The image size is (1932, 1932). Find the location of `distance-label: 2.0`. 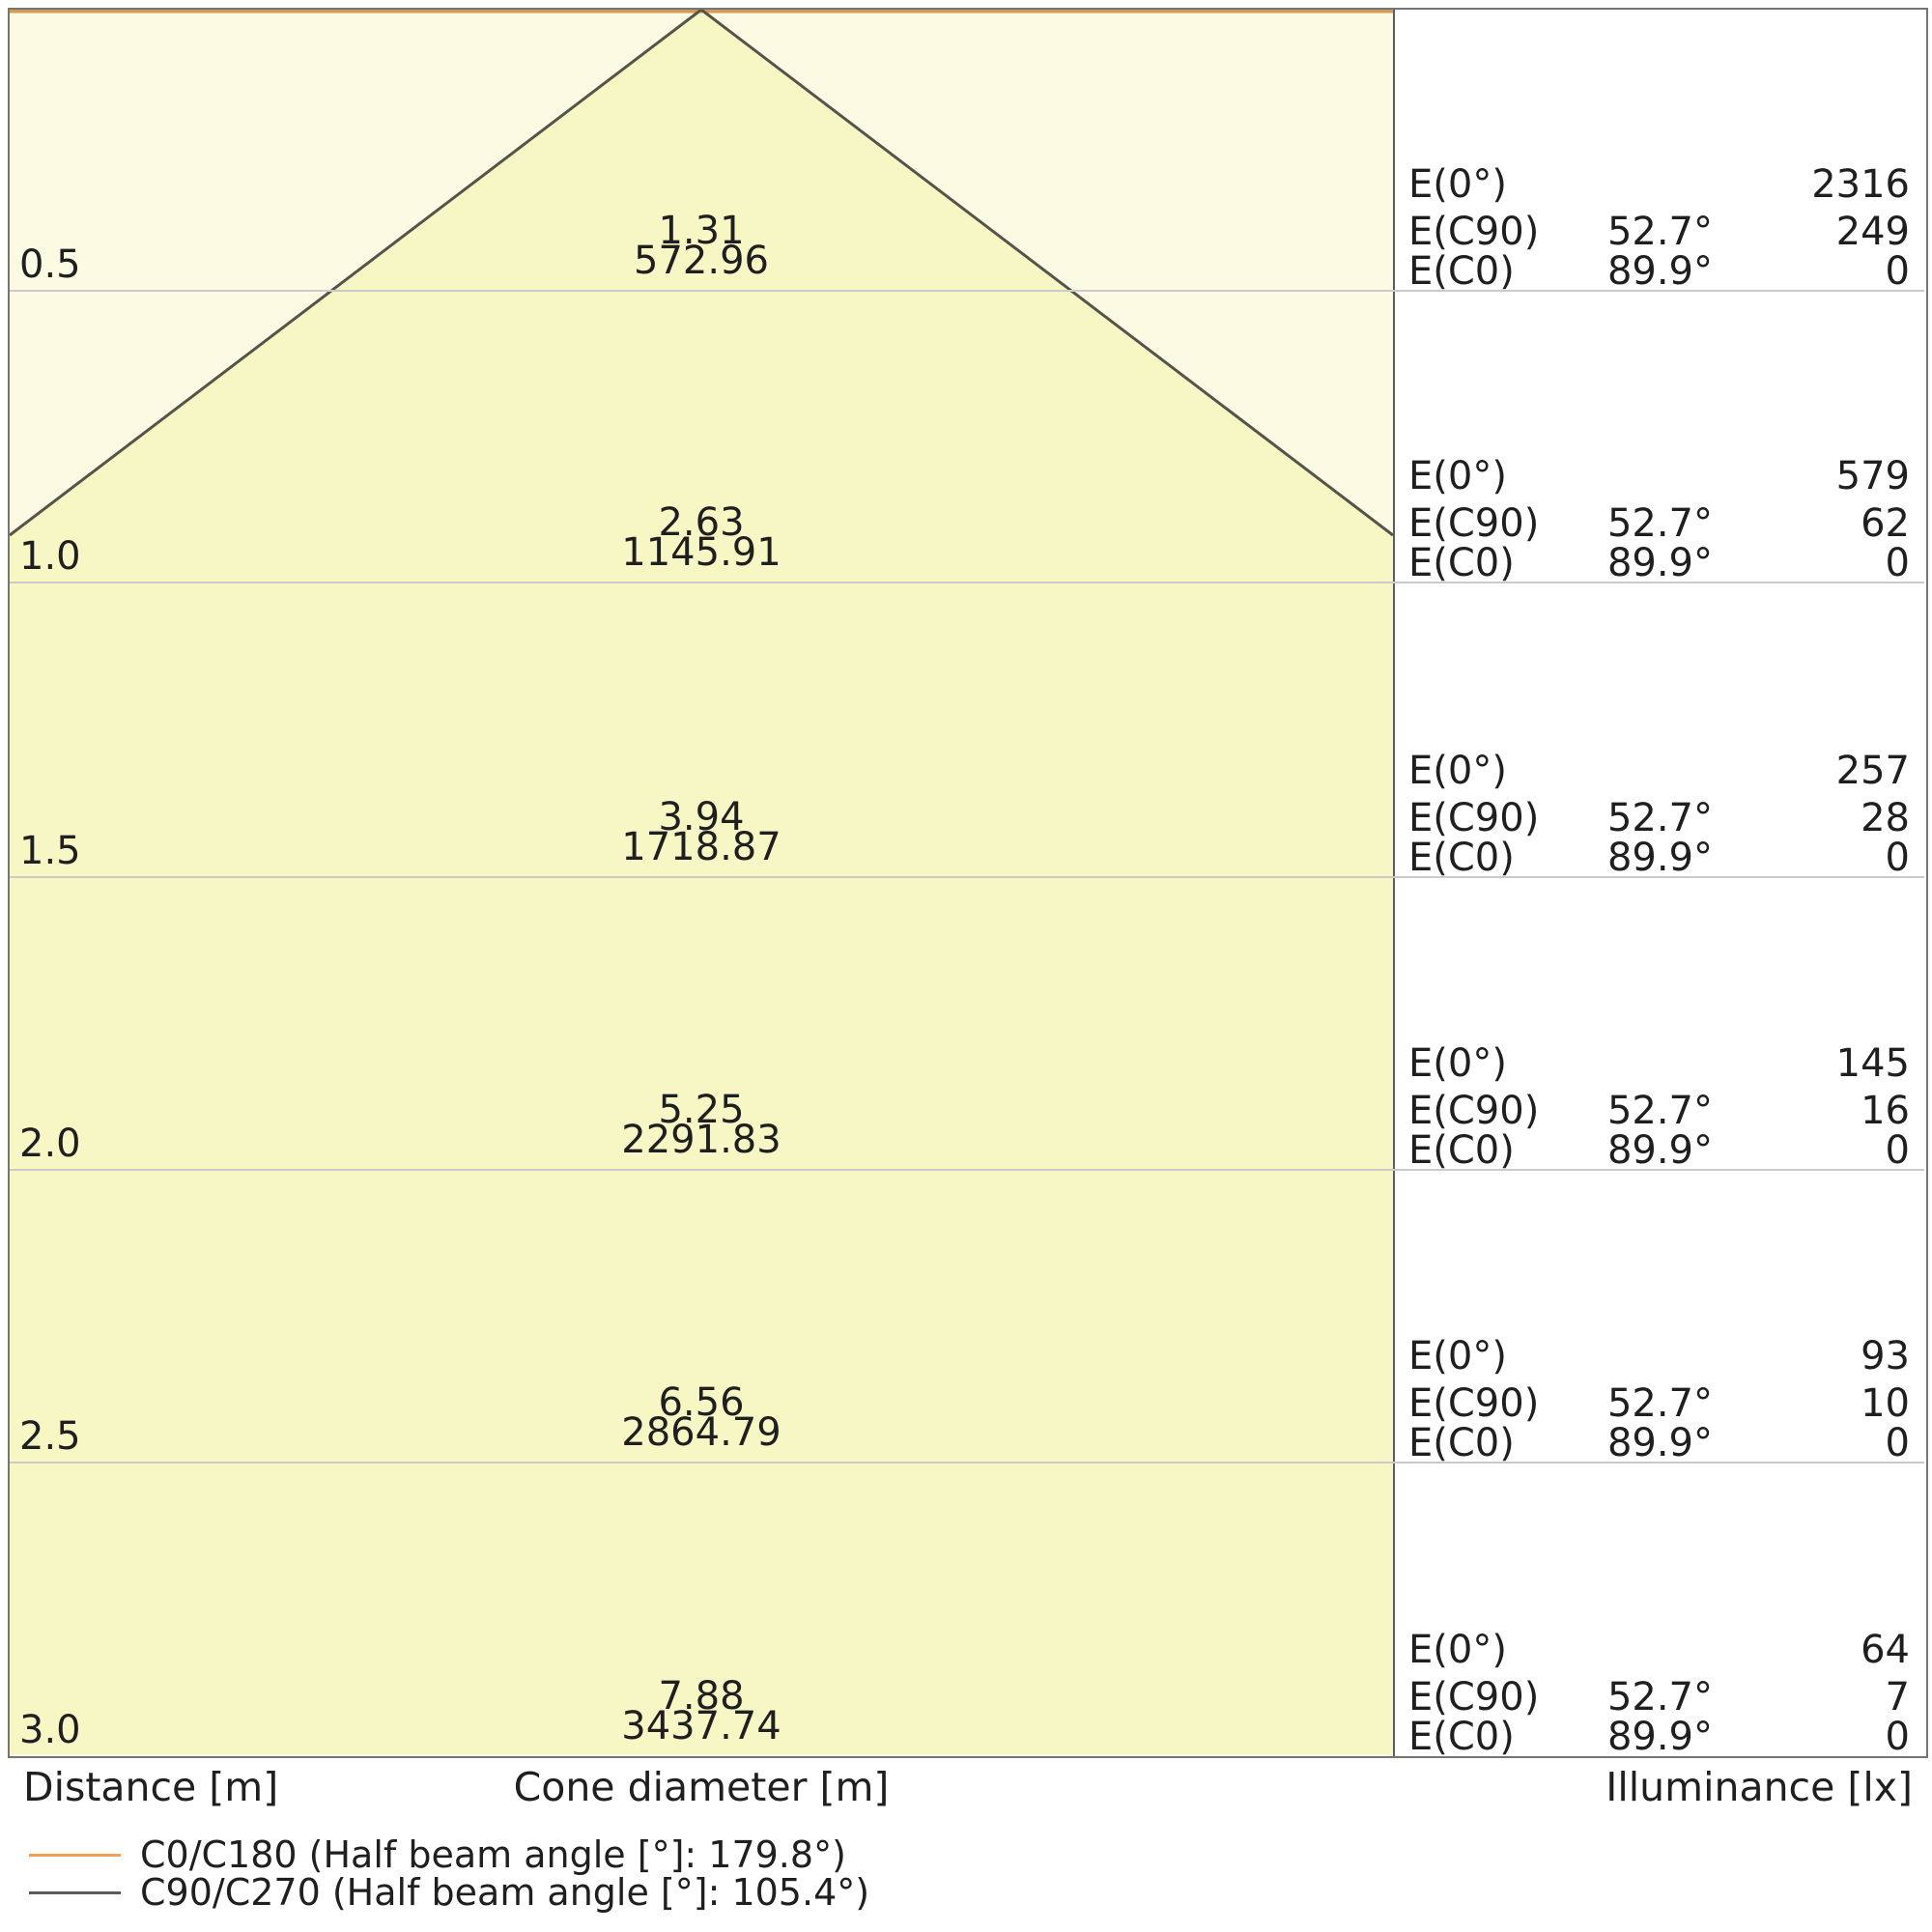

distance-label: 2.0 is located at coordinates (50, 1144).